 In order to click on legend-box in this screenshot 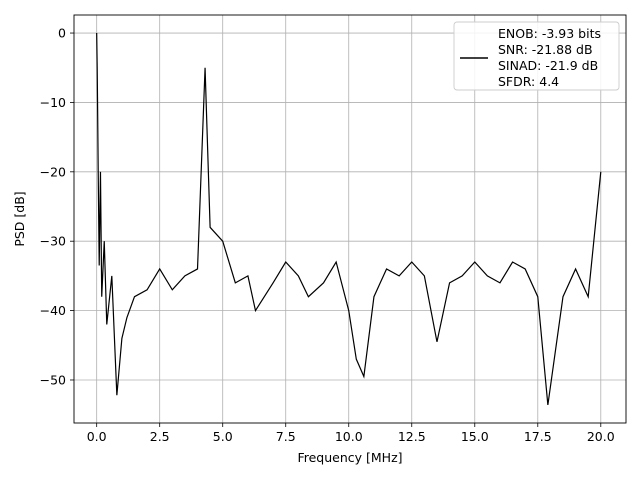, I will do `click(536, 56)`.